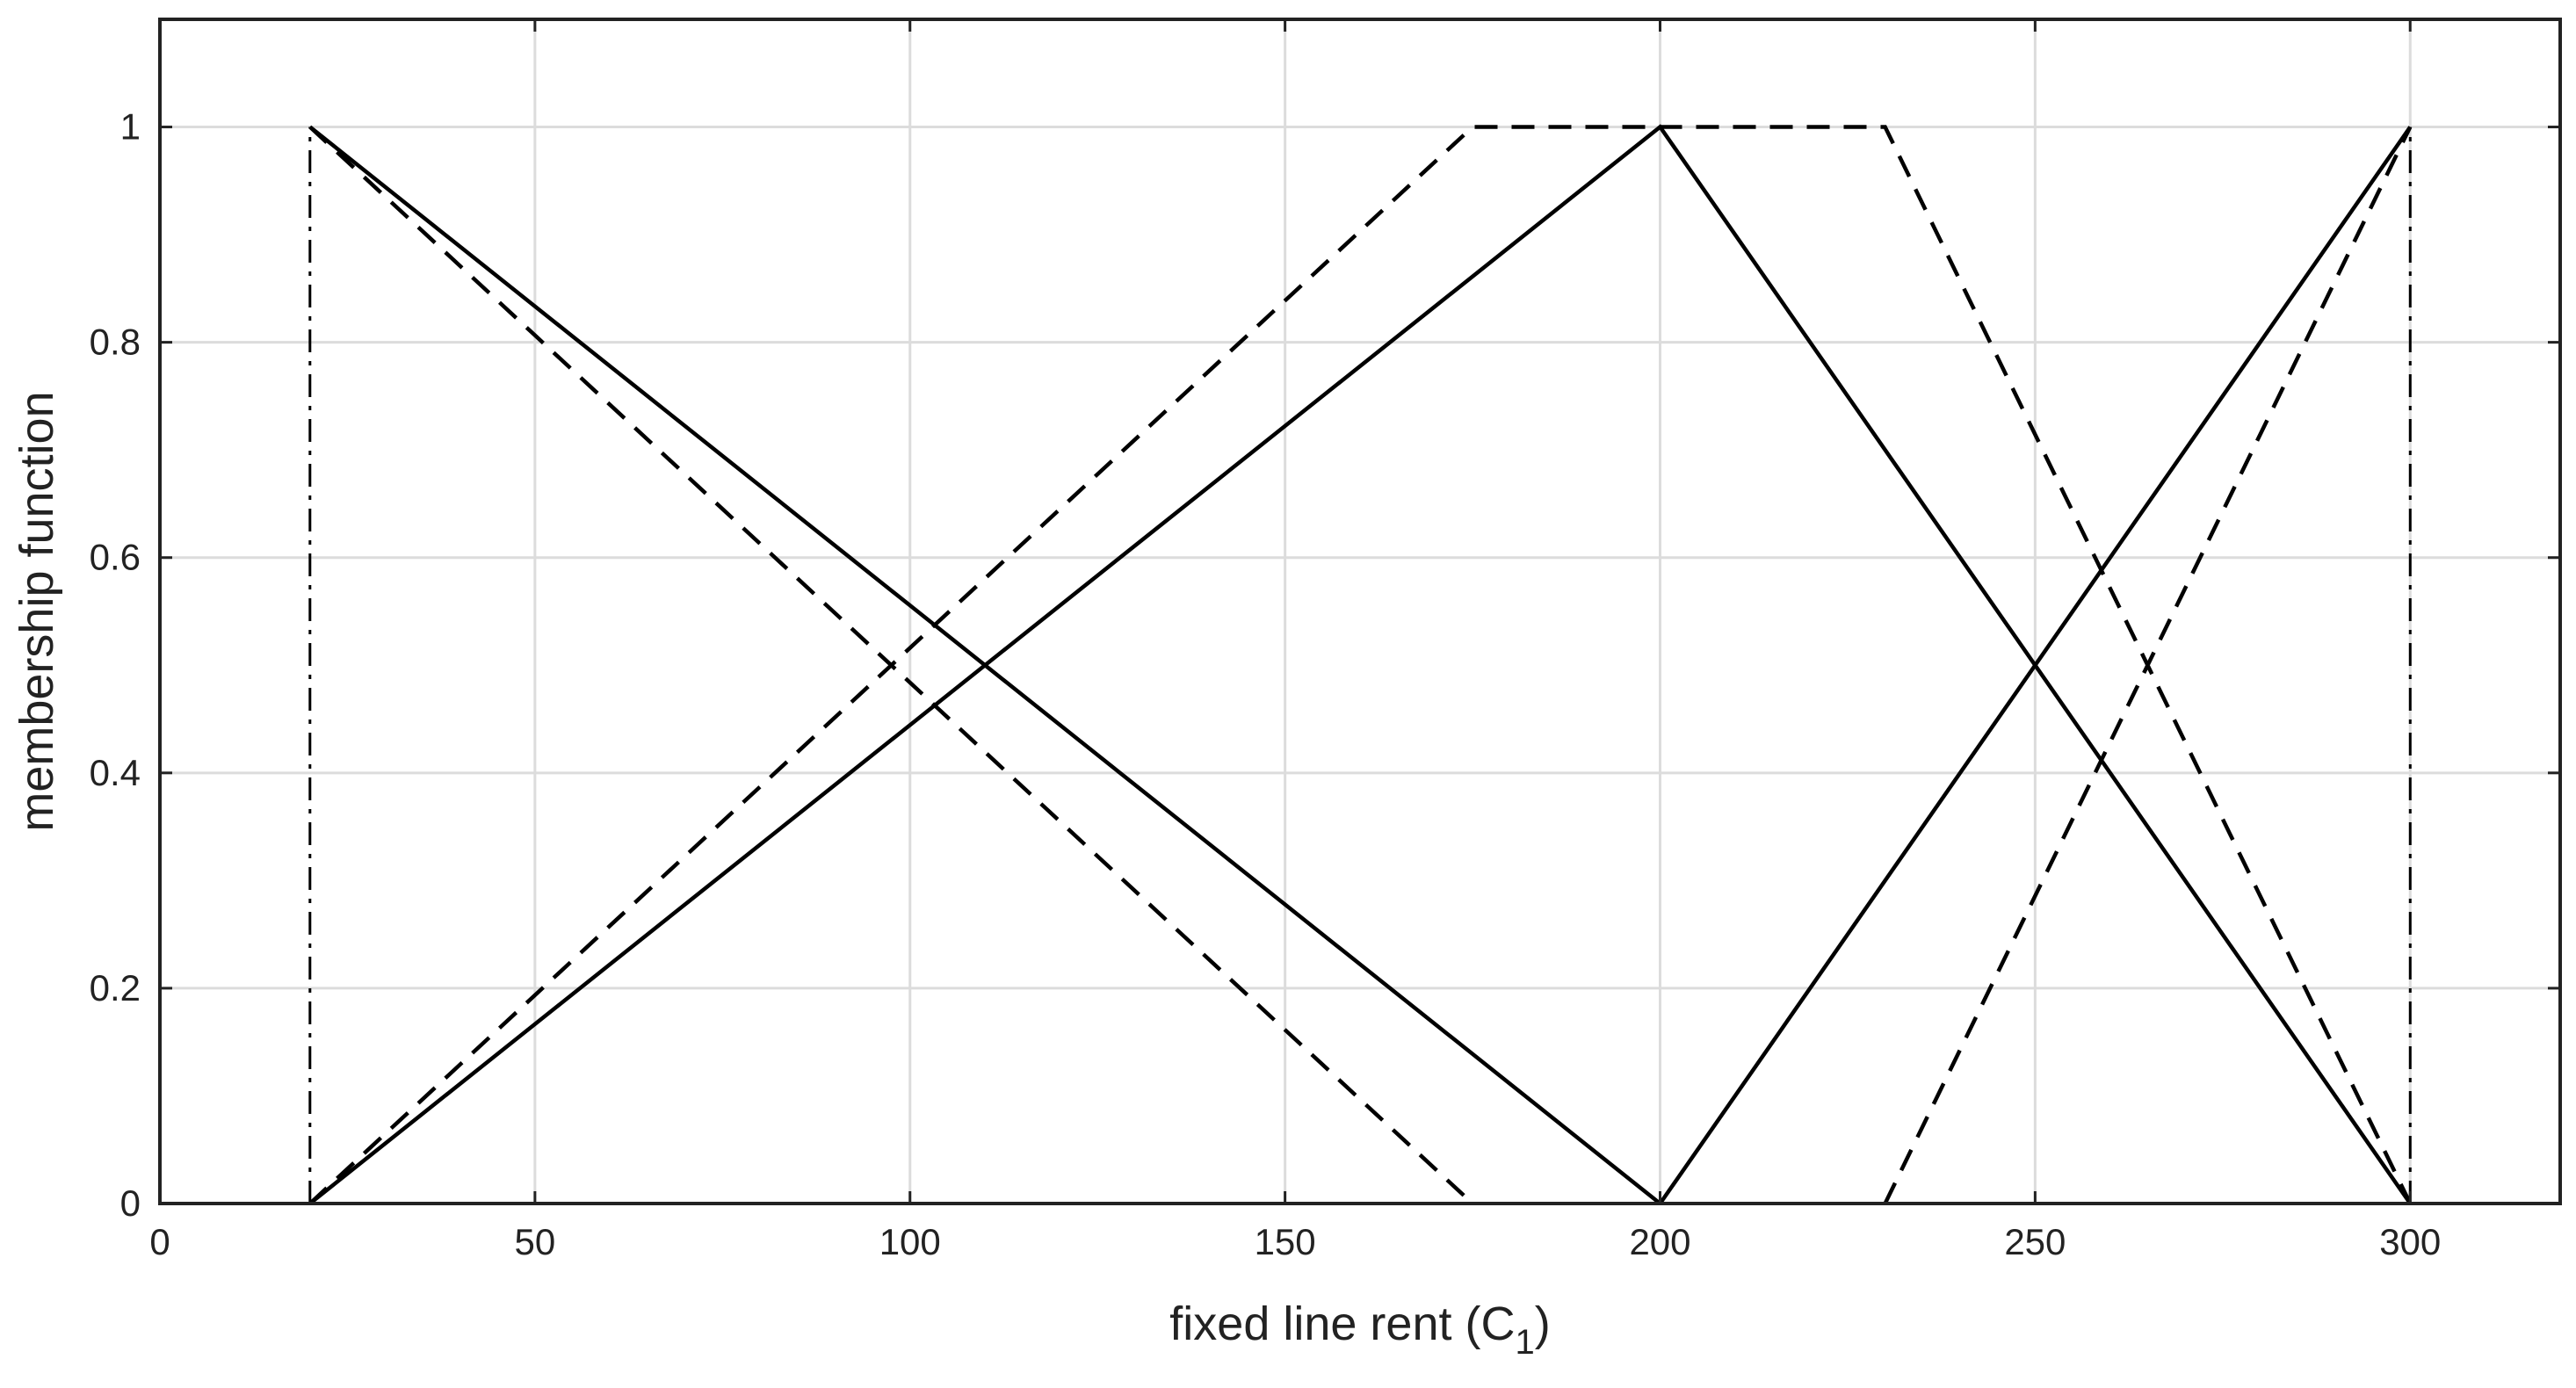 Image resolution: width=2576 pixels, height=1388 pixels. What do you see at coordinates (115, 557) in the screenshot?
I see `y-tick-label: 0.6` at bounding box center [115, 557].